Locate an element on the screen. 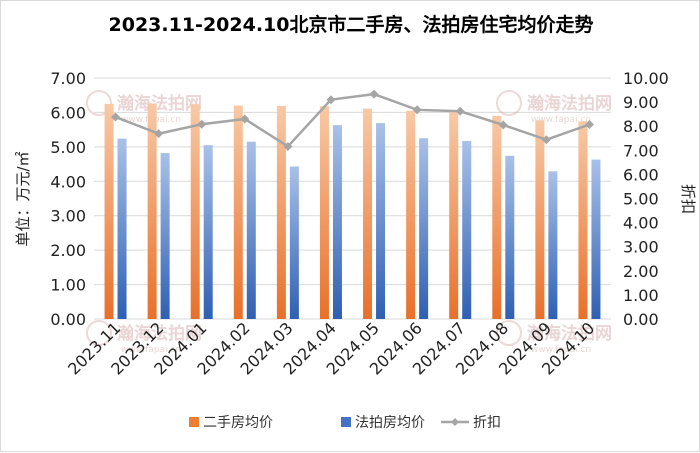 The height and width of the screenshot is (453, 700). y-axis-title: 单位：万元/㎡ is located at coordinates (23, 198).